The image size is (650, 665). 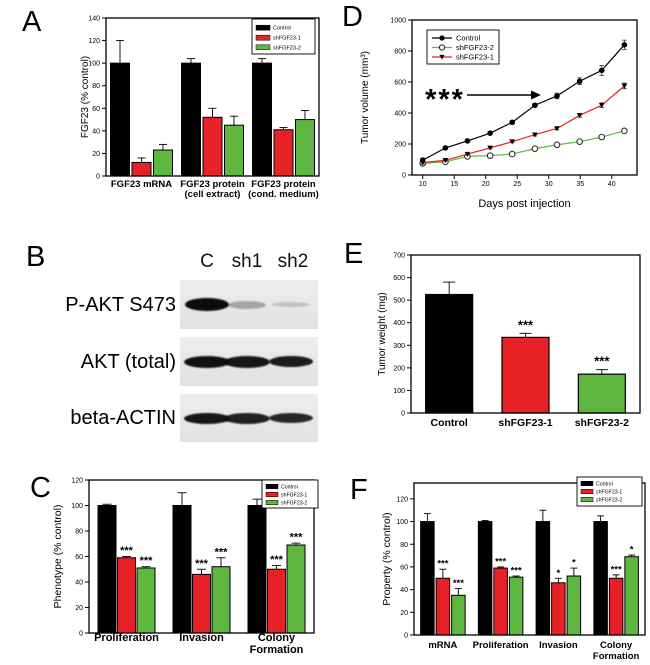 I want to click on y-axis-title: Phenotype (% control), so click(x=58, y=557).